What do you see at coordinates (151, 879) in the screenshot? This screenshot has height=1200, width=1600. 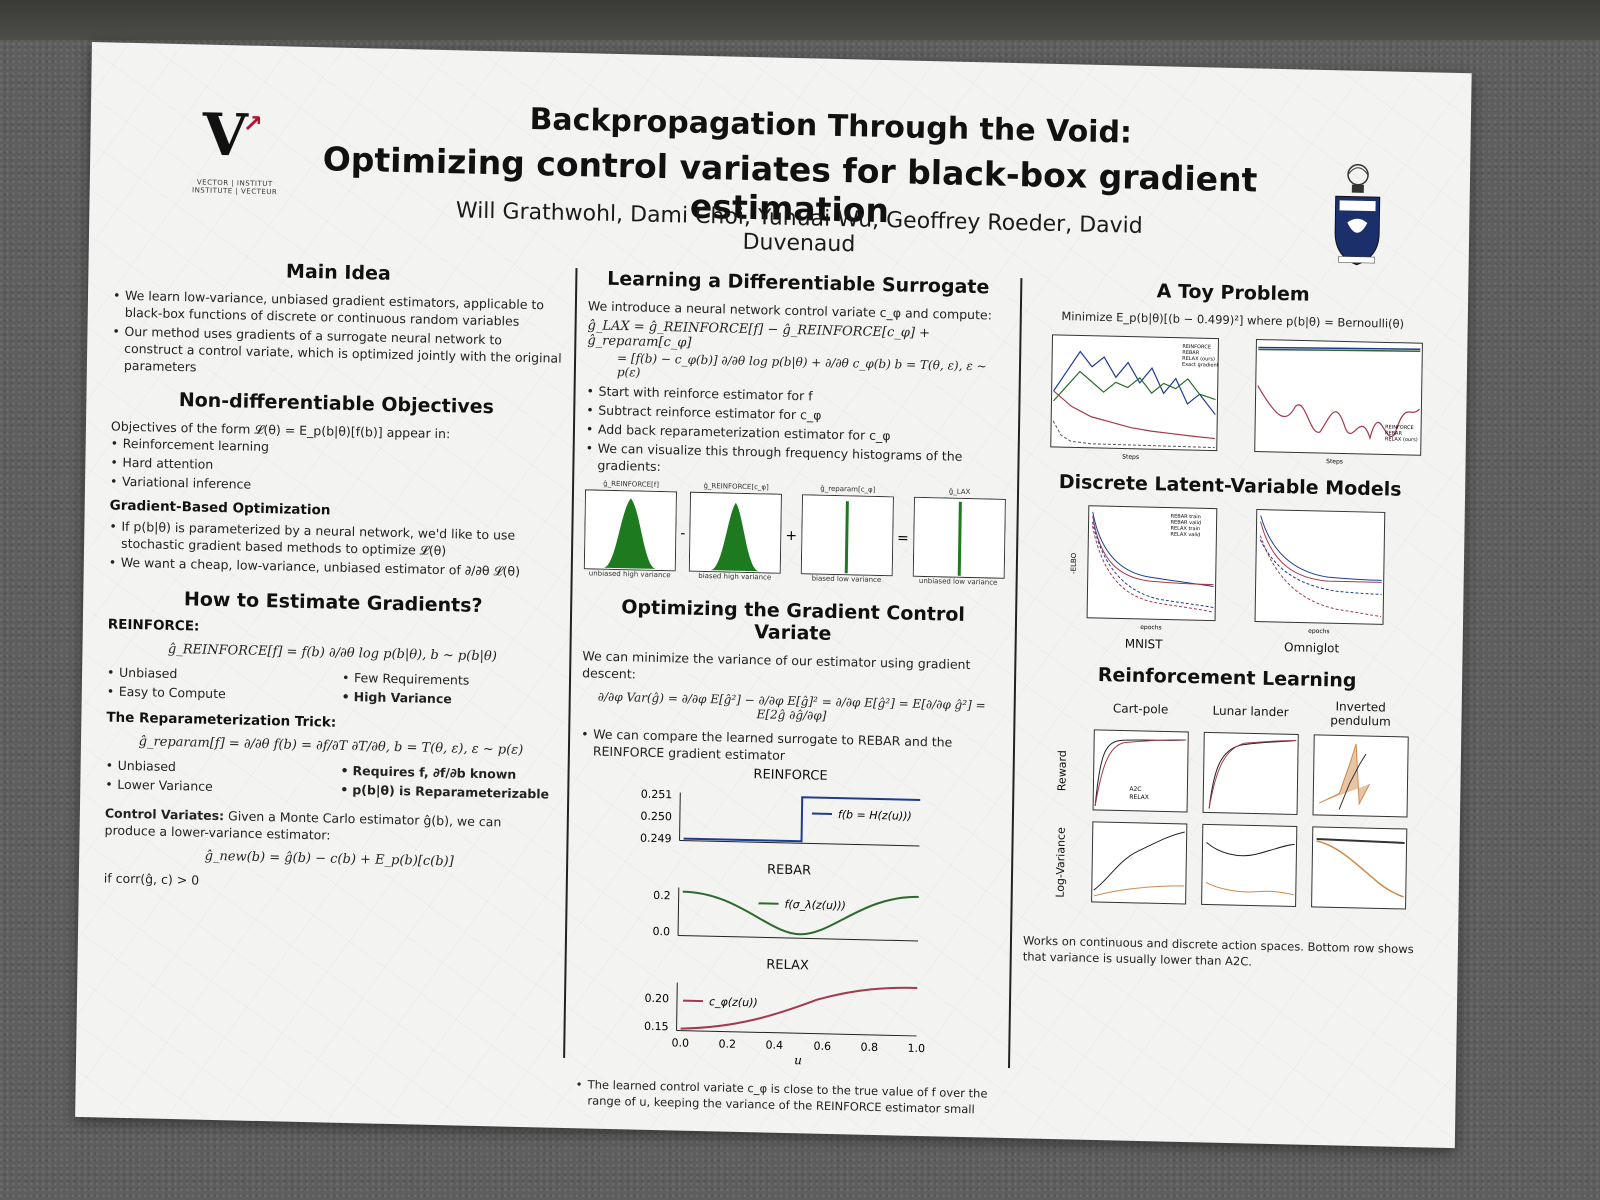 I see `cv-condition: if corr(ĝ, c) > 0` at bounding box center [151, 879].